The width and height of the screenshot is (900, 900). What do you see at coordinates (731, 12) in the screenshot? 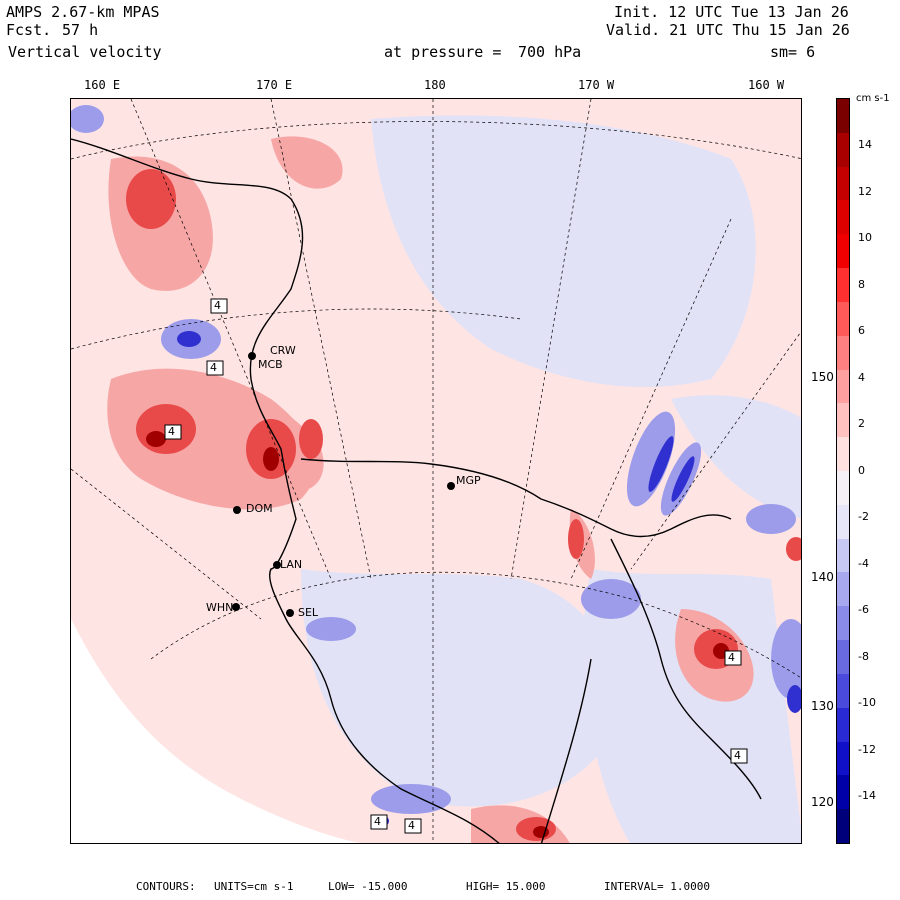
I see `init-time: Init. 12 UTC Tue 13 Jan 26` at bounding box center [731, 12].